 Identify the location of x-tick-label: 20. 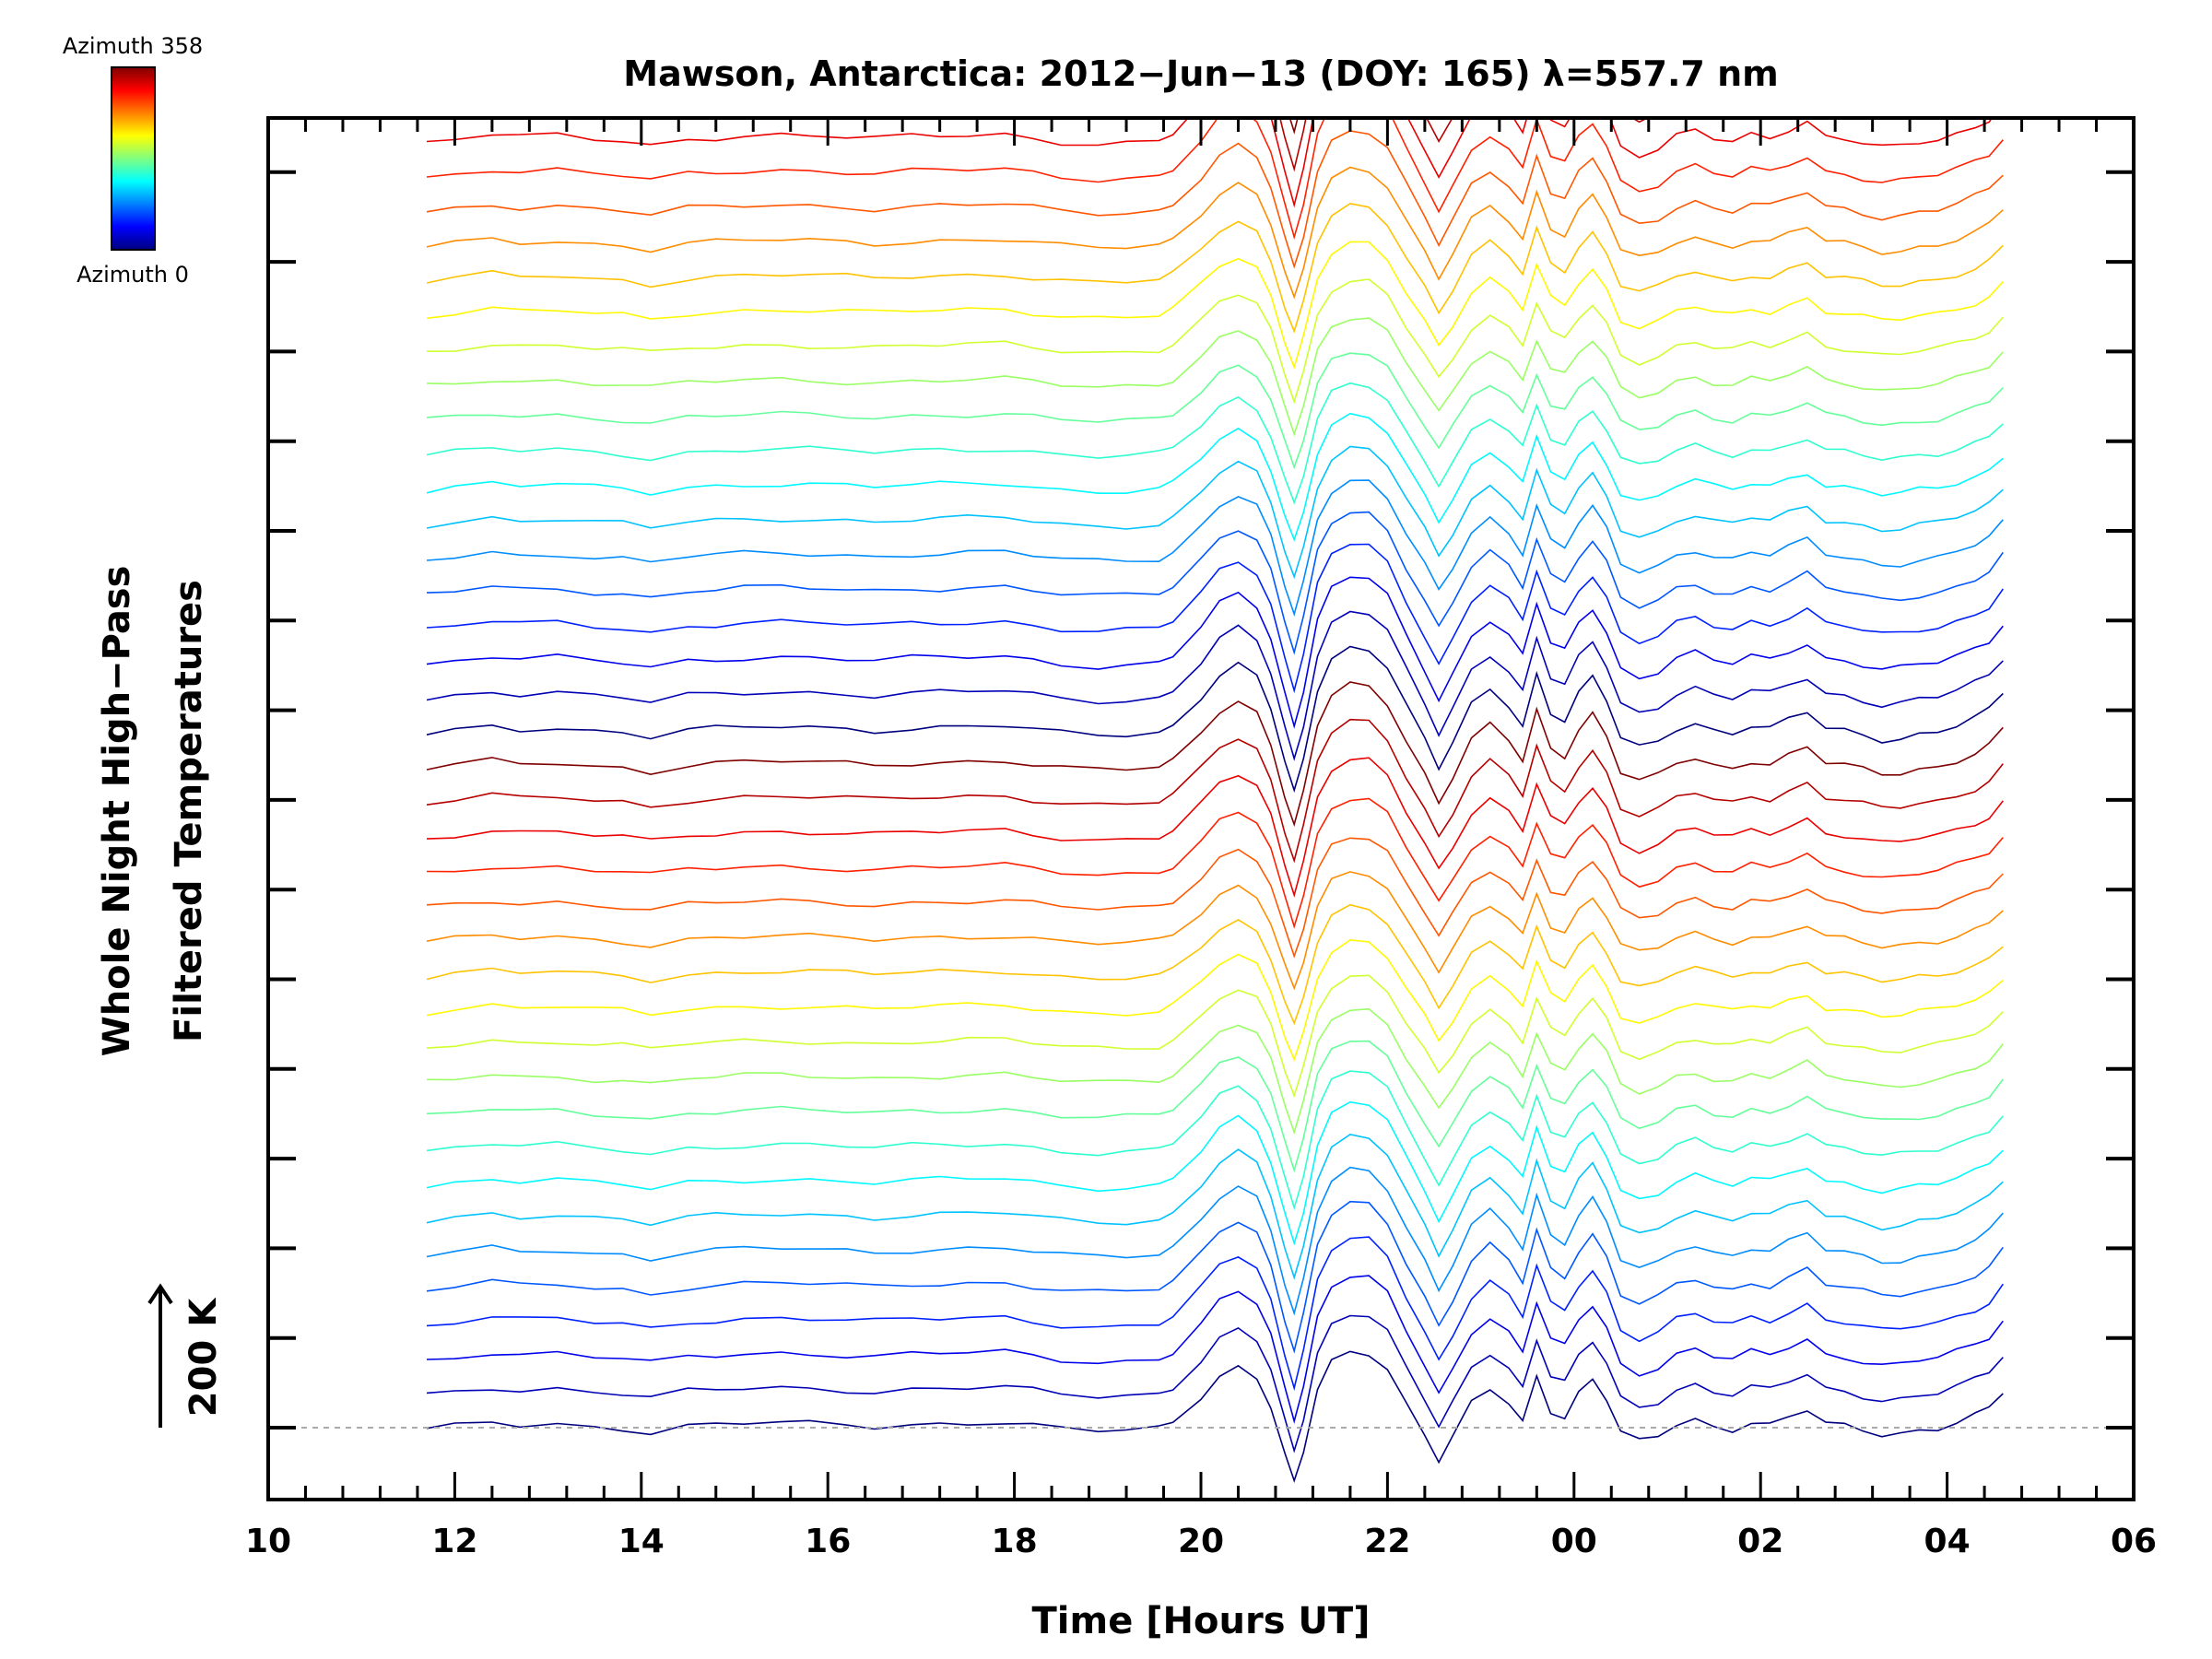
(1201, 1541).